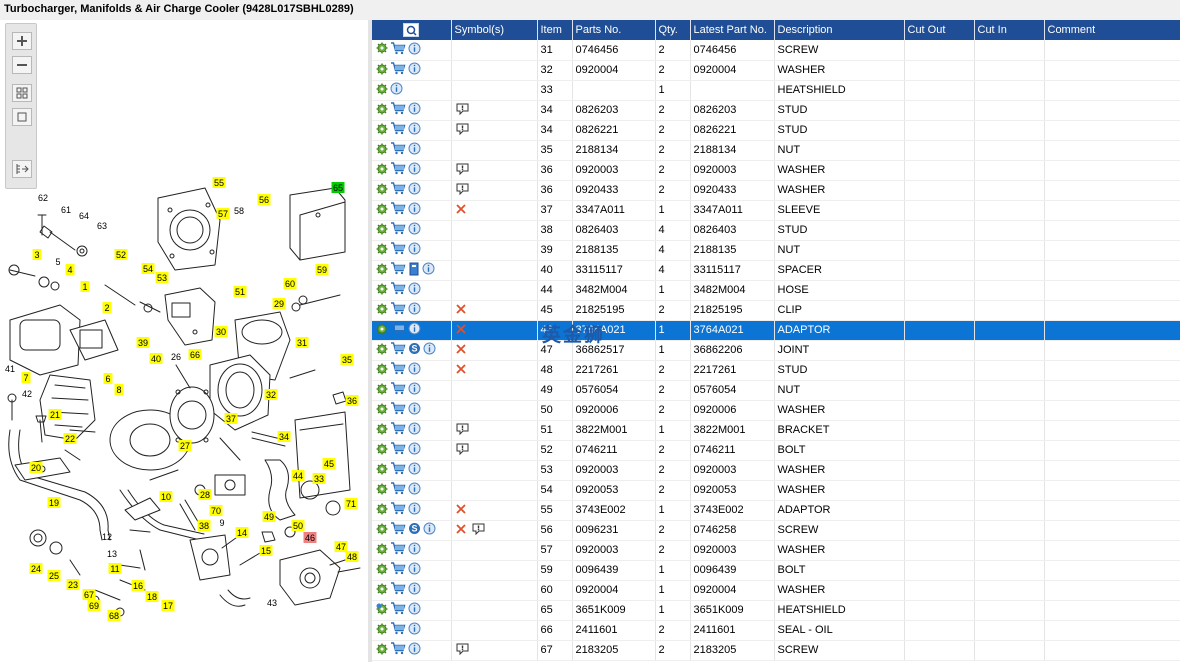  Describe the element at coordinates (55, 414) in the screenshot. I see `callout-21: 21` at that location.